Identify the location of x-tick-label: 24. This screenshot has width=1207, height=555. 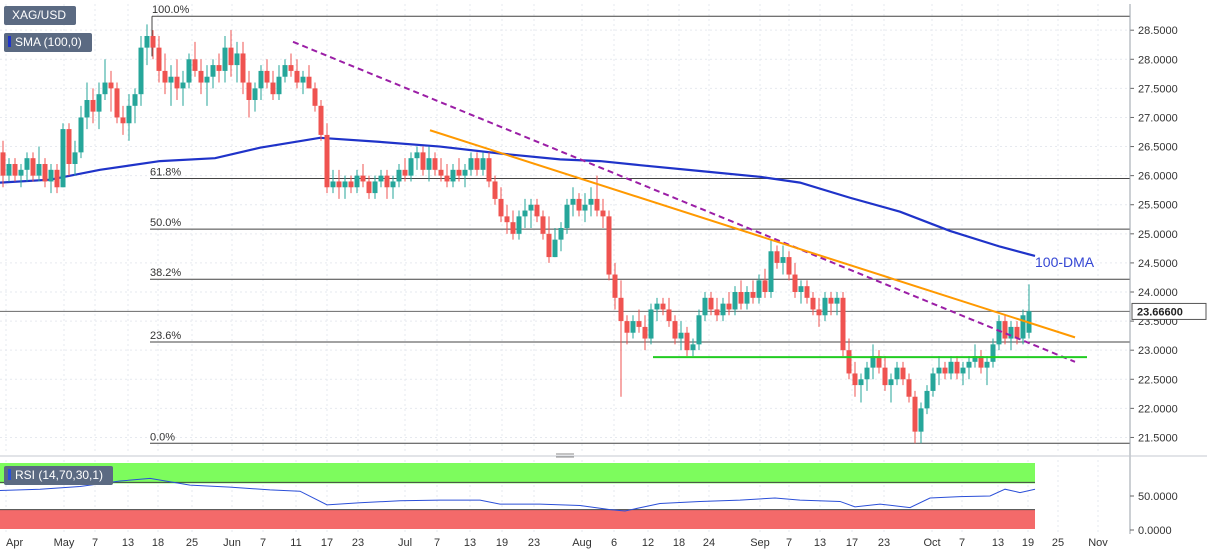
(709, 543).